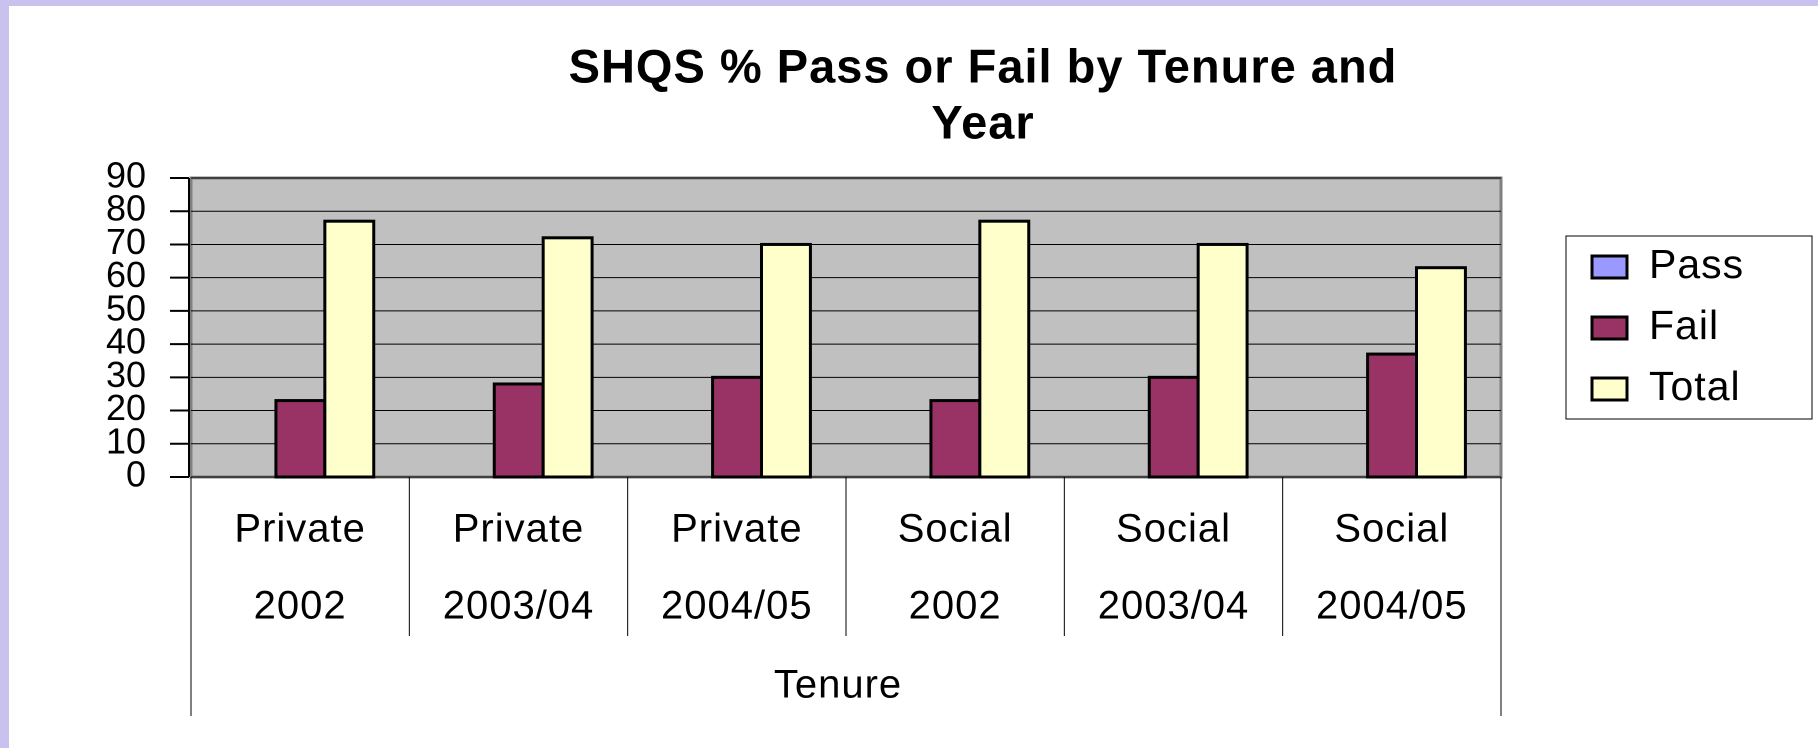 This screenshot has width=1818, height=748. Describe the element at coordinates (126, 175) in the screenshot. I see `y-tick-label: 90` at that location.